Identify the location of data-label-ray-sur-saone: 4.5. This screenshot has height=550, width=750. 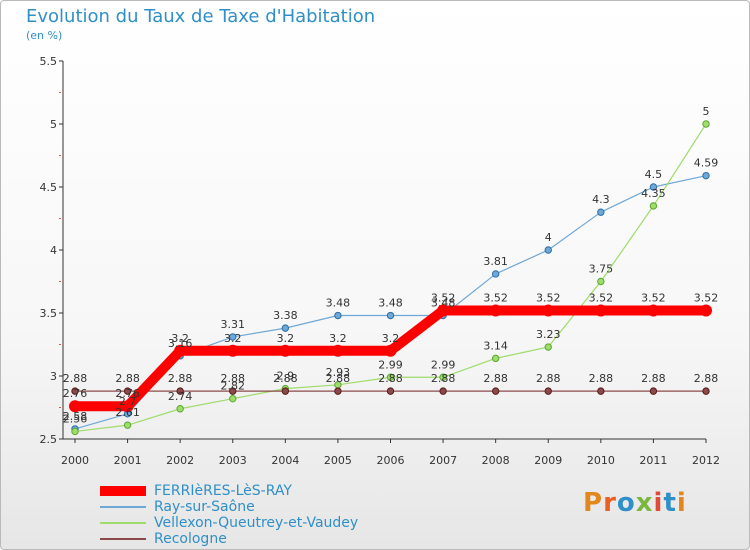
(654, 174).